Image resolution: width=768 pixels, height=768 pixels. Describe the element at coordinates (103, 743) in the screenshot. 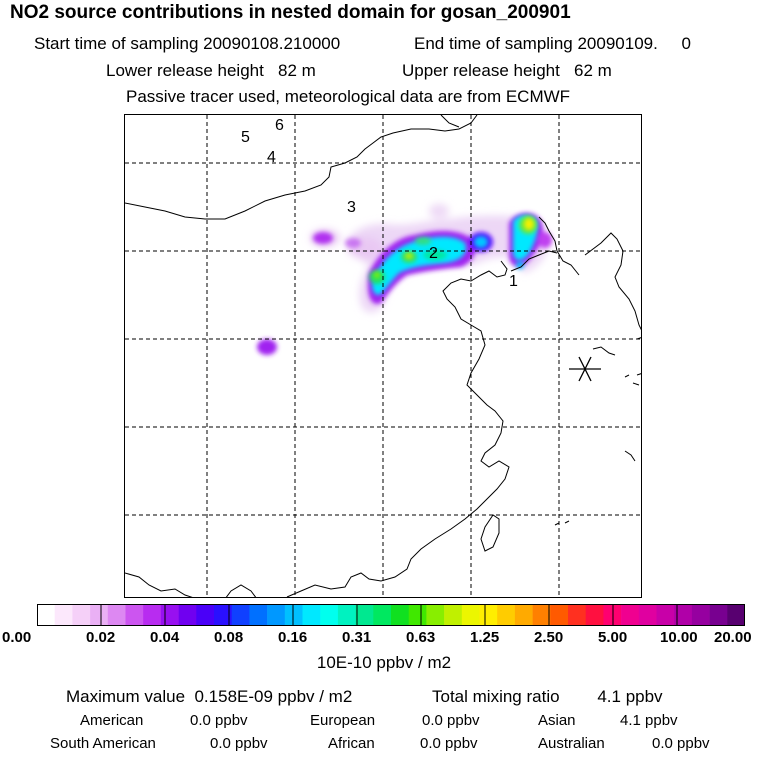

I see `south-american-label: South American` at that location.